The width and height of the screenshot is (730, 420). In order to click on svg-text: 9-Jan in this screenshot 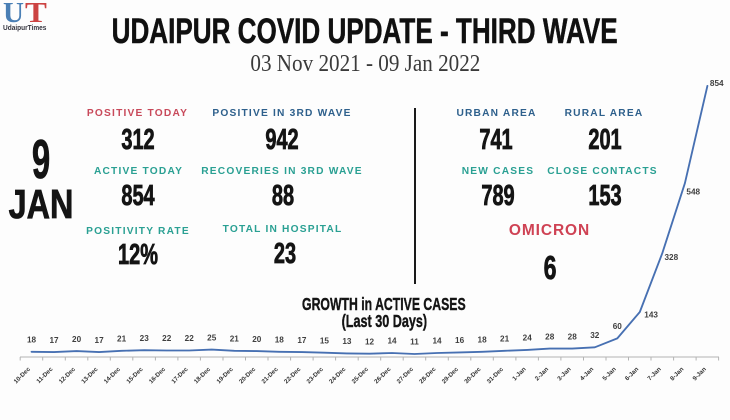, I will do `click(699, 374)`.